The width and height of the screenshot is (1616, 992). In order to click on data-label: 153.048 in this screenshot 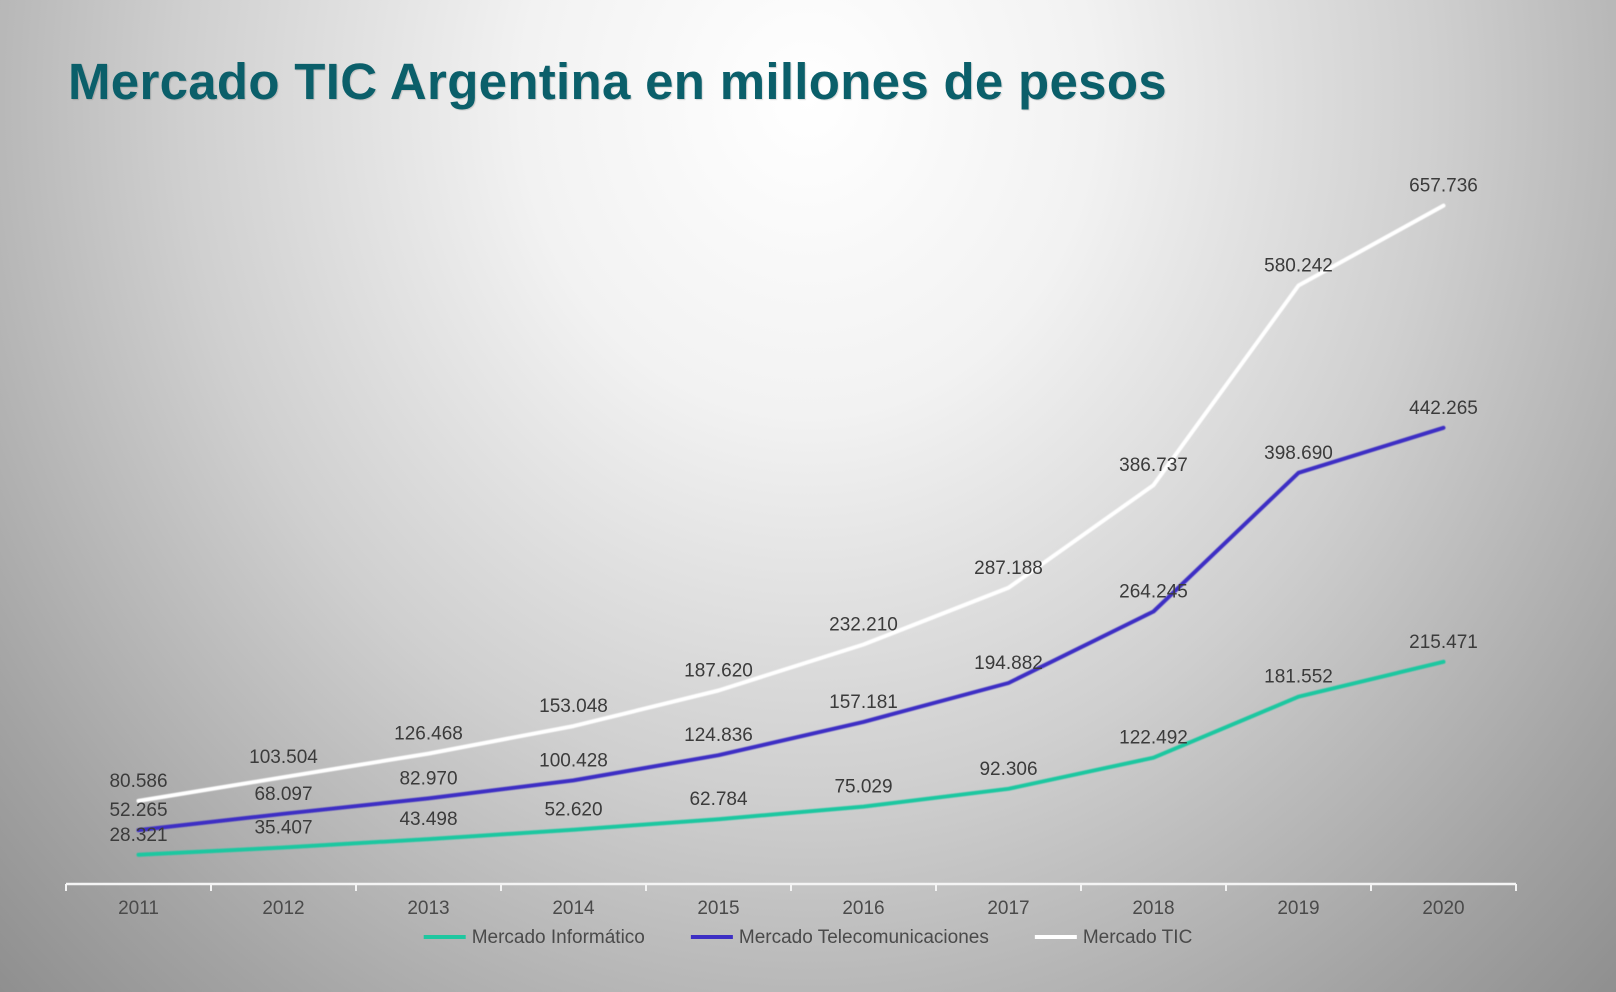, I will do `click(573, 706)`.